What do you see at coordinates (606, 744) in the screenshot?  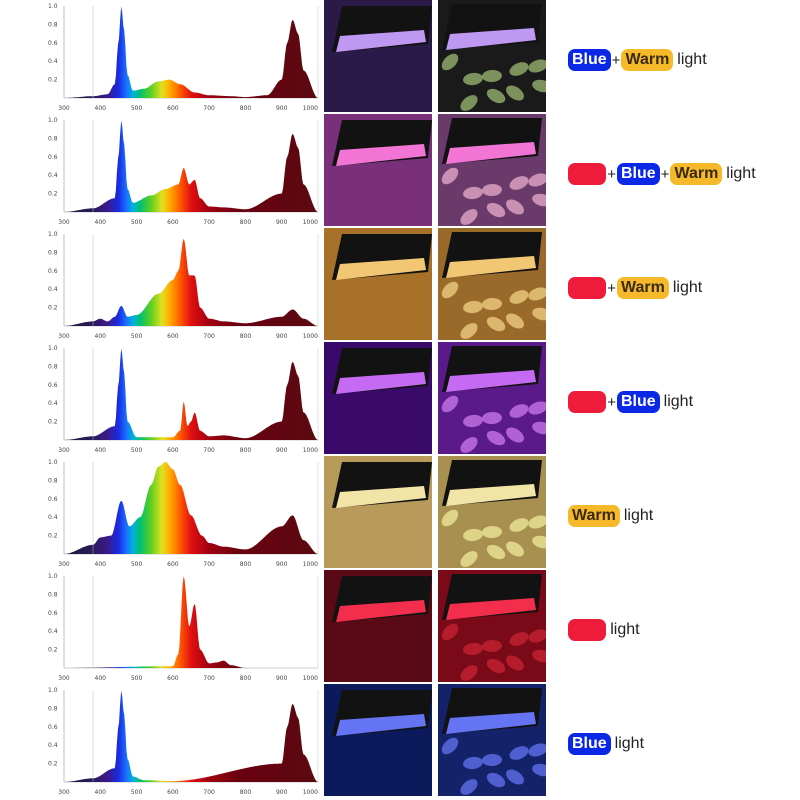 I see `light-type-label: Blue light` at bounding box center [606, 744].